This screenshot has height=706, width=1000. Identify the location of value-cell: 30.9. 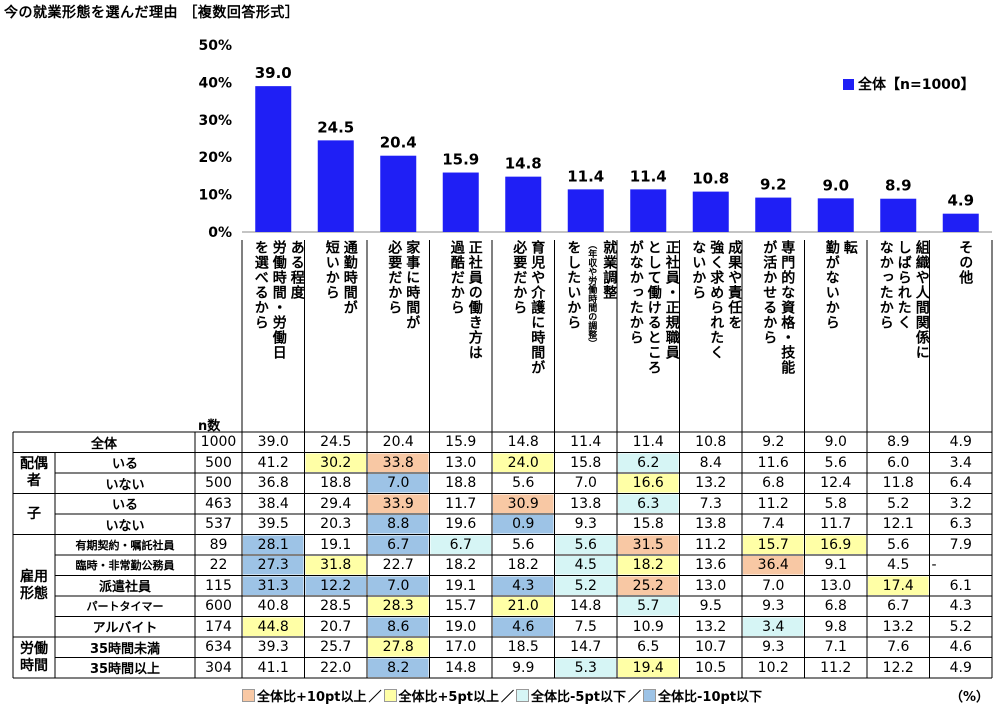
(523, 503).